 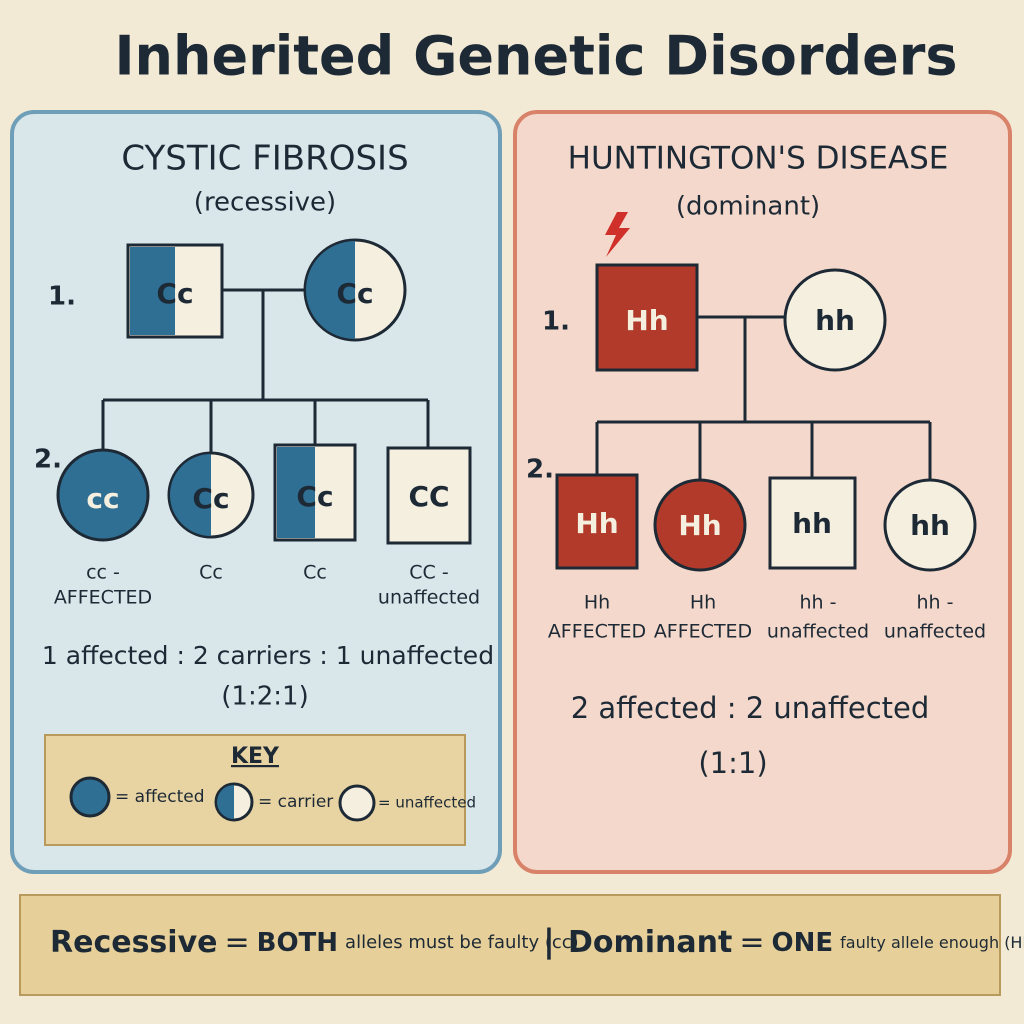 I want to click on emphasis: ONE, so click(x=803, y=943).